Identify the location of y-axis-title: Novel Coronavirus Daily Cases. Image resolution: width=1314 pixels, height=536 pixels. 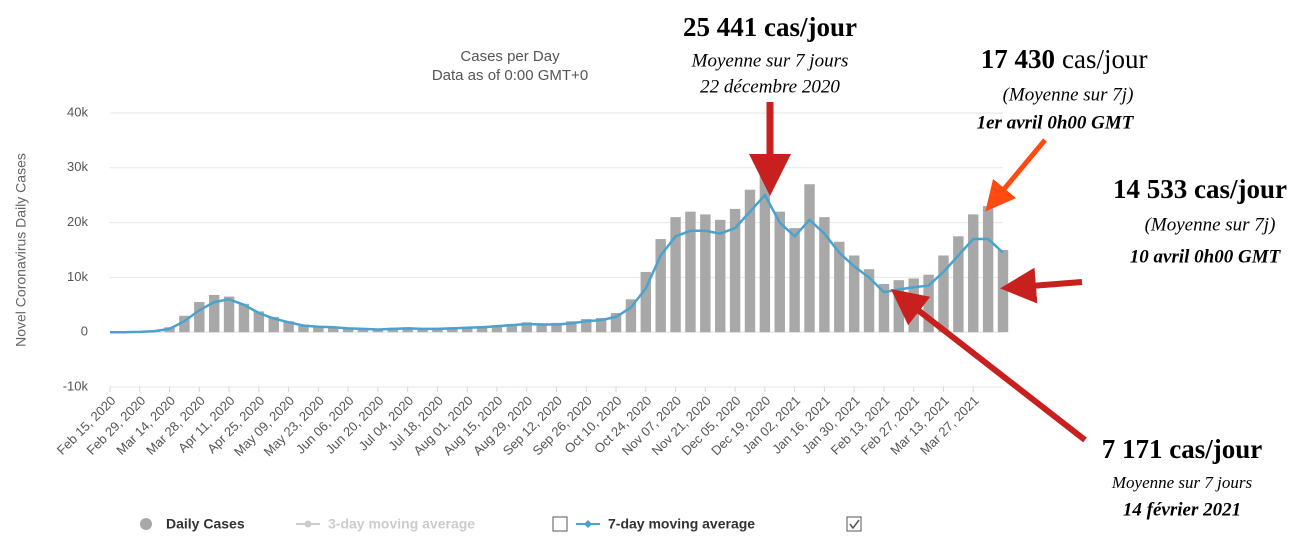
(21, 250).